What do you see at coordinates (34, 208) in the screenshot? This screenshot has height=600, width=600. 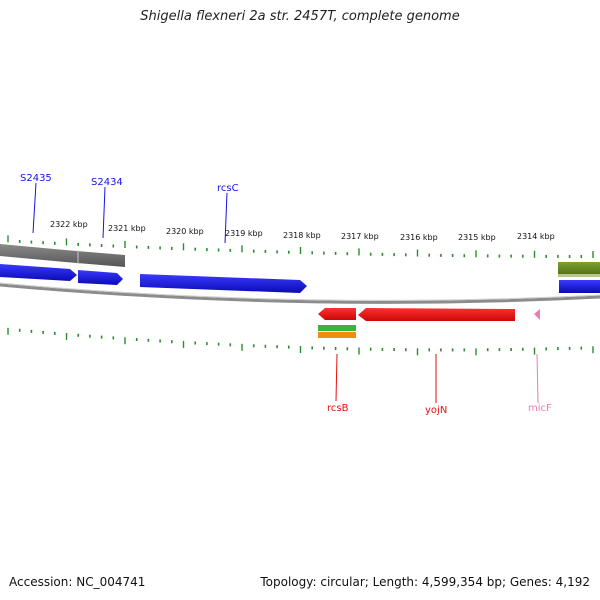 I see `leader-line-S2435` at bounding box center [34, 208].